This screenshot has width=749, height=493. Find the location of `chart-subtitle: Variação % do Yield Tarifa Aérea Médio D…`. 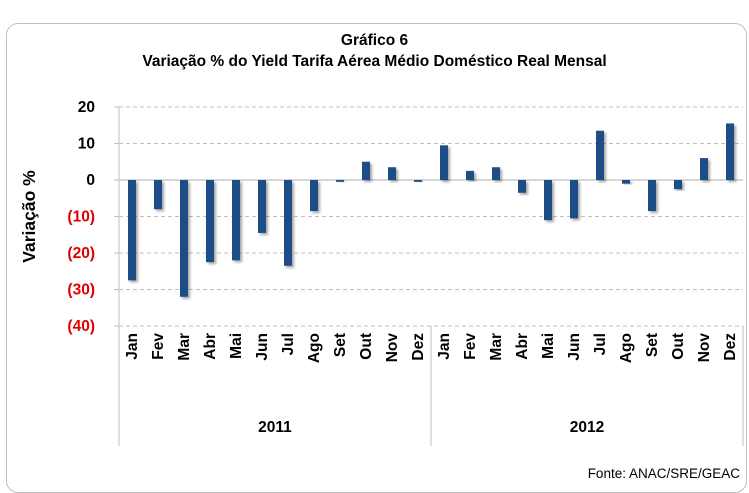

chart-subtitle: Variação % do Yield Tarifa Aérea Médio D… is located at coordinates (374, 61).